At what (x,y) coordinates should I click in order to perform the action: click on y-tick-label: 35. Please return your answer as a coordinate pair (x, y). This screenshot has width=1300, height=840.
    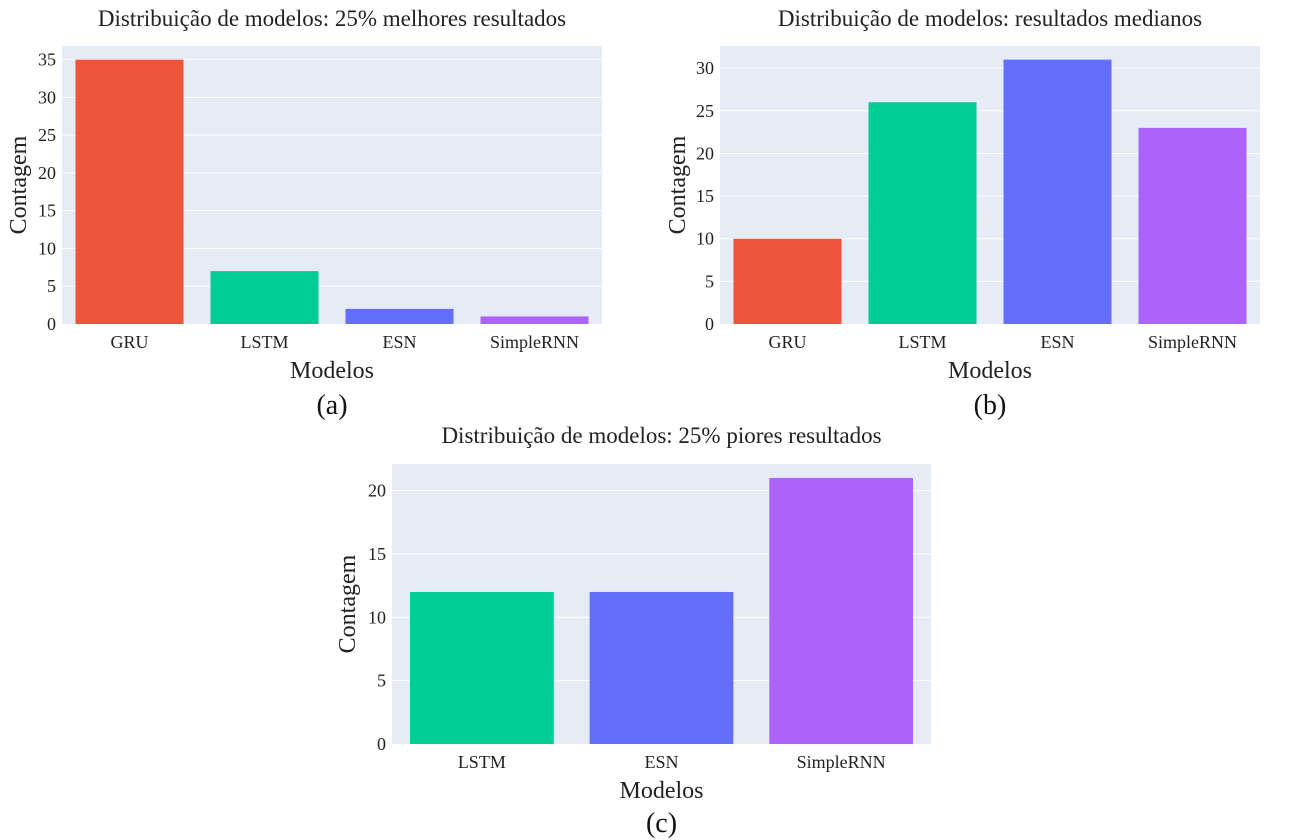
    Looking at the image, I should click on (47, 60).